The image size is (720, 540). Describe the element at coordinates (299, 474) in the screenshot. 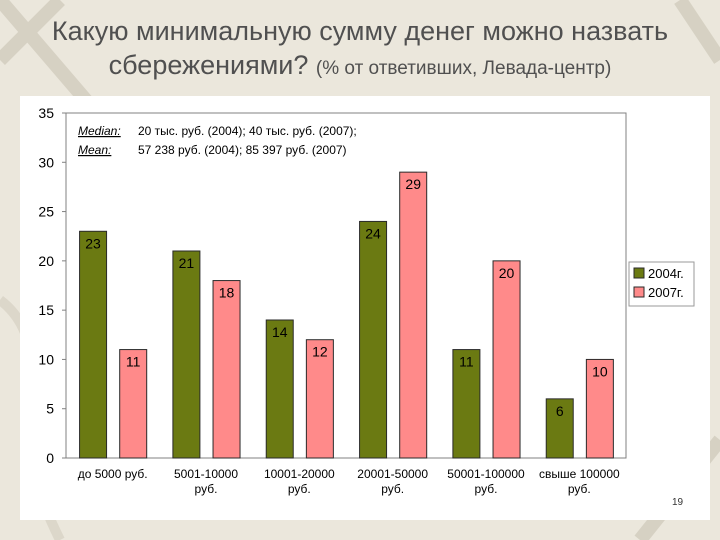

I see `x-tick-label: 10001-20000` at that location.